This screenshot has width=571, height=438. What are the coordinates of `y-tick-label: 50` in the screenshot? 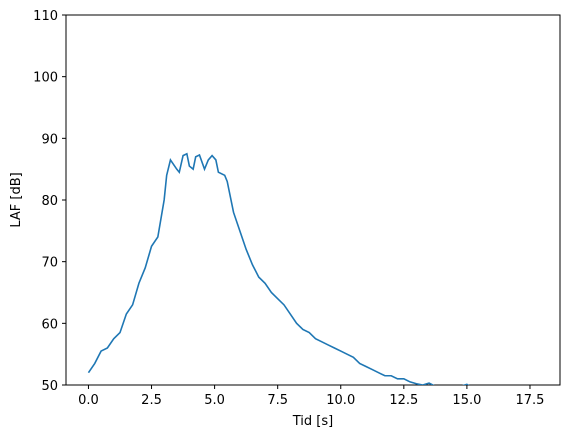 It's located at (49, 386).